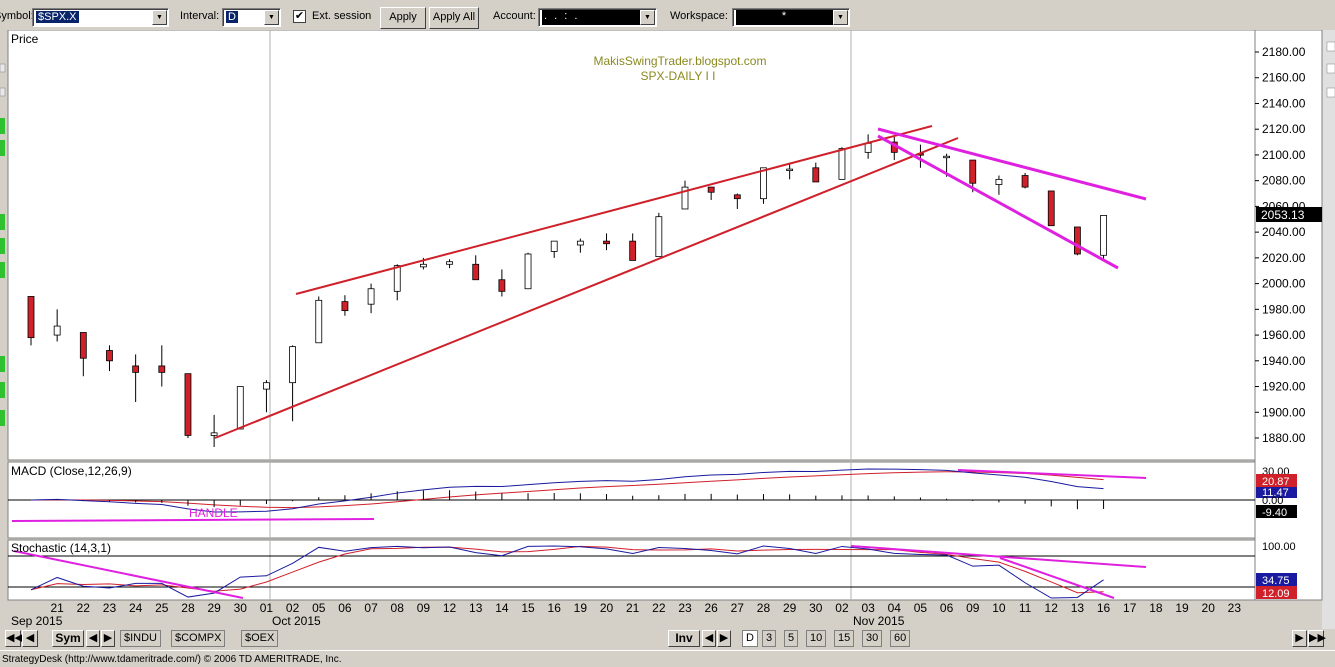  What do you see at coordinates (198, 638) in the screenshot?
I see `symbol-tab: $COMPX` at bounding box center [198, 638].